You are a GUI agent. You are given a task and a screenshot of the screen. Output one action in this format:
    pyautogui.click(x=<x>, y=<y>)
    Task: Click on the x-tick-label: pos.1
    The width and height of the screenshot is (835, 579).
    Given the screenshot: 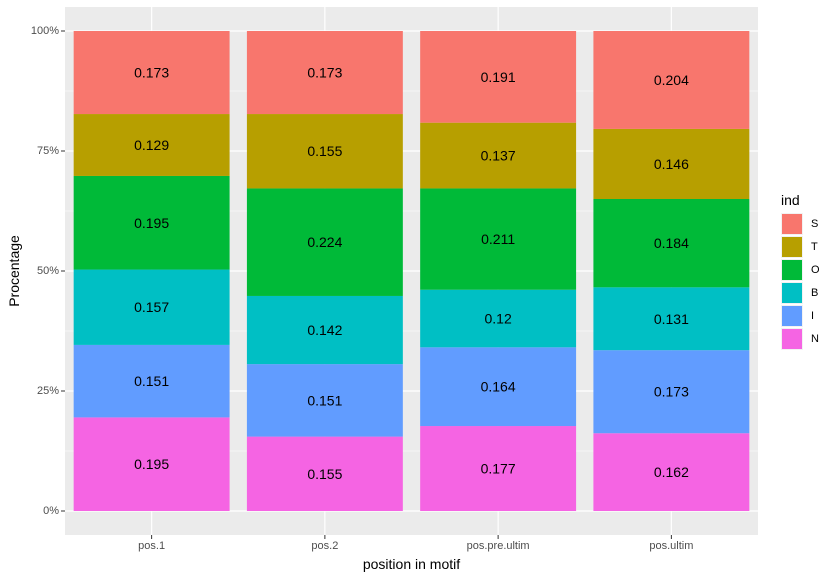 What is the action you would take?
    pyautogui.click(x=151, y=546)
    